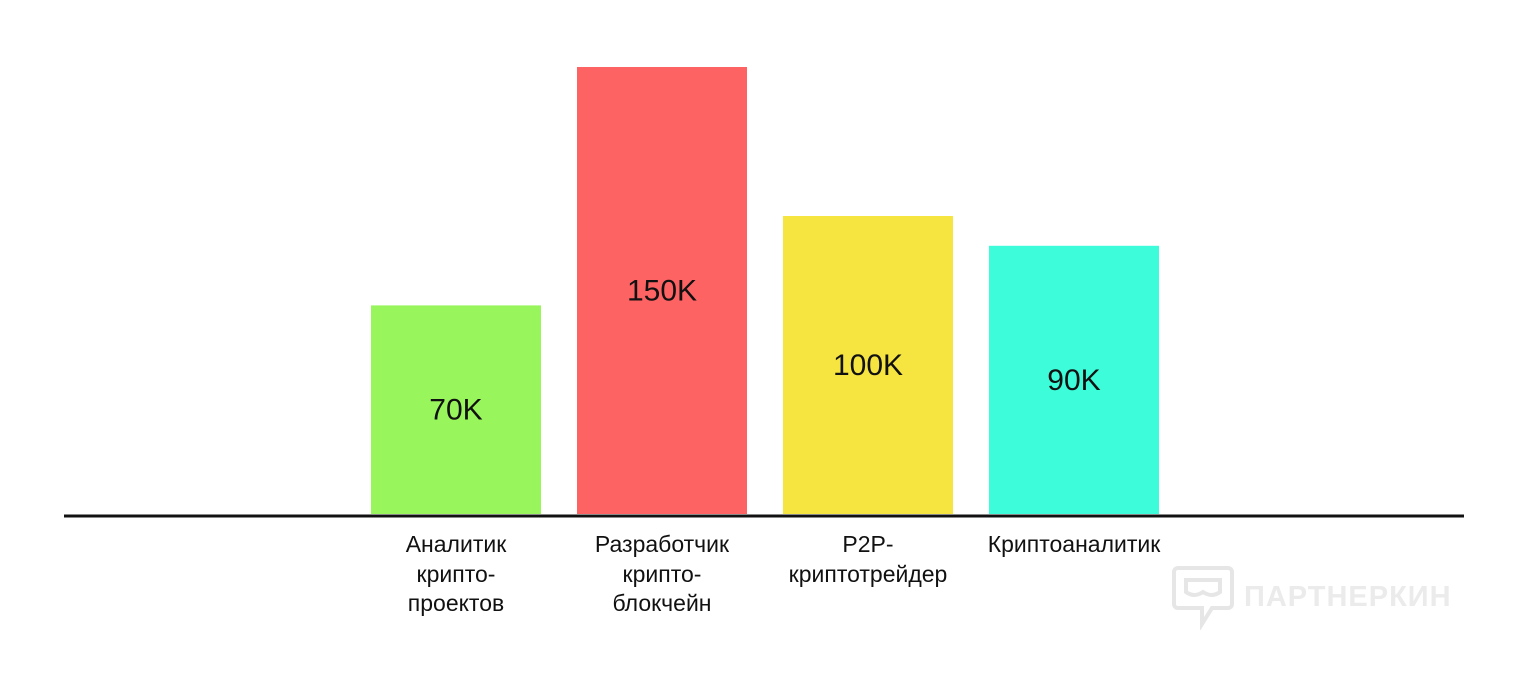 The image size is (1529, 682). I want to click on watermark: ПАРТНЕРКИН, so click(1332, 597).